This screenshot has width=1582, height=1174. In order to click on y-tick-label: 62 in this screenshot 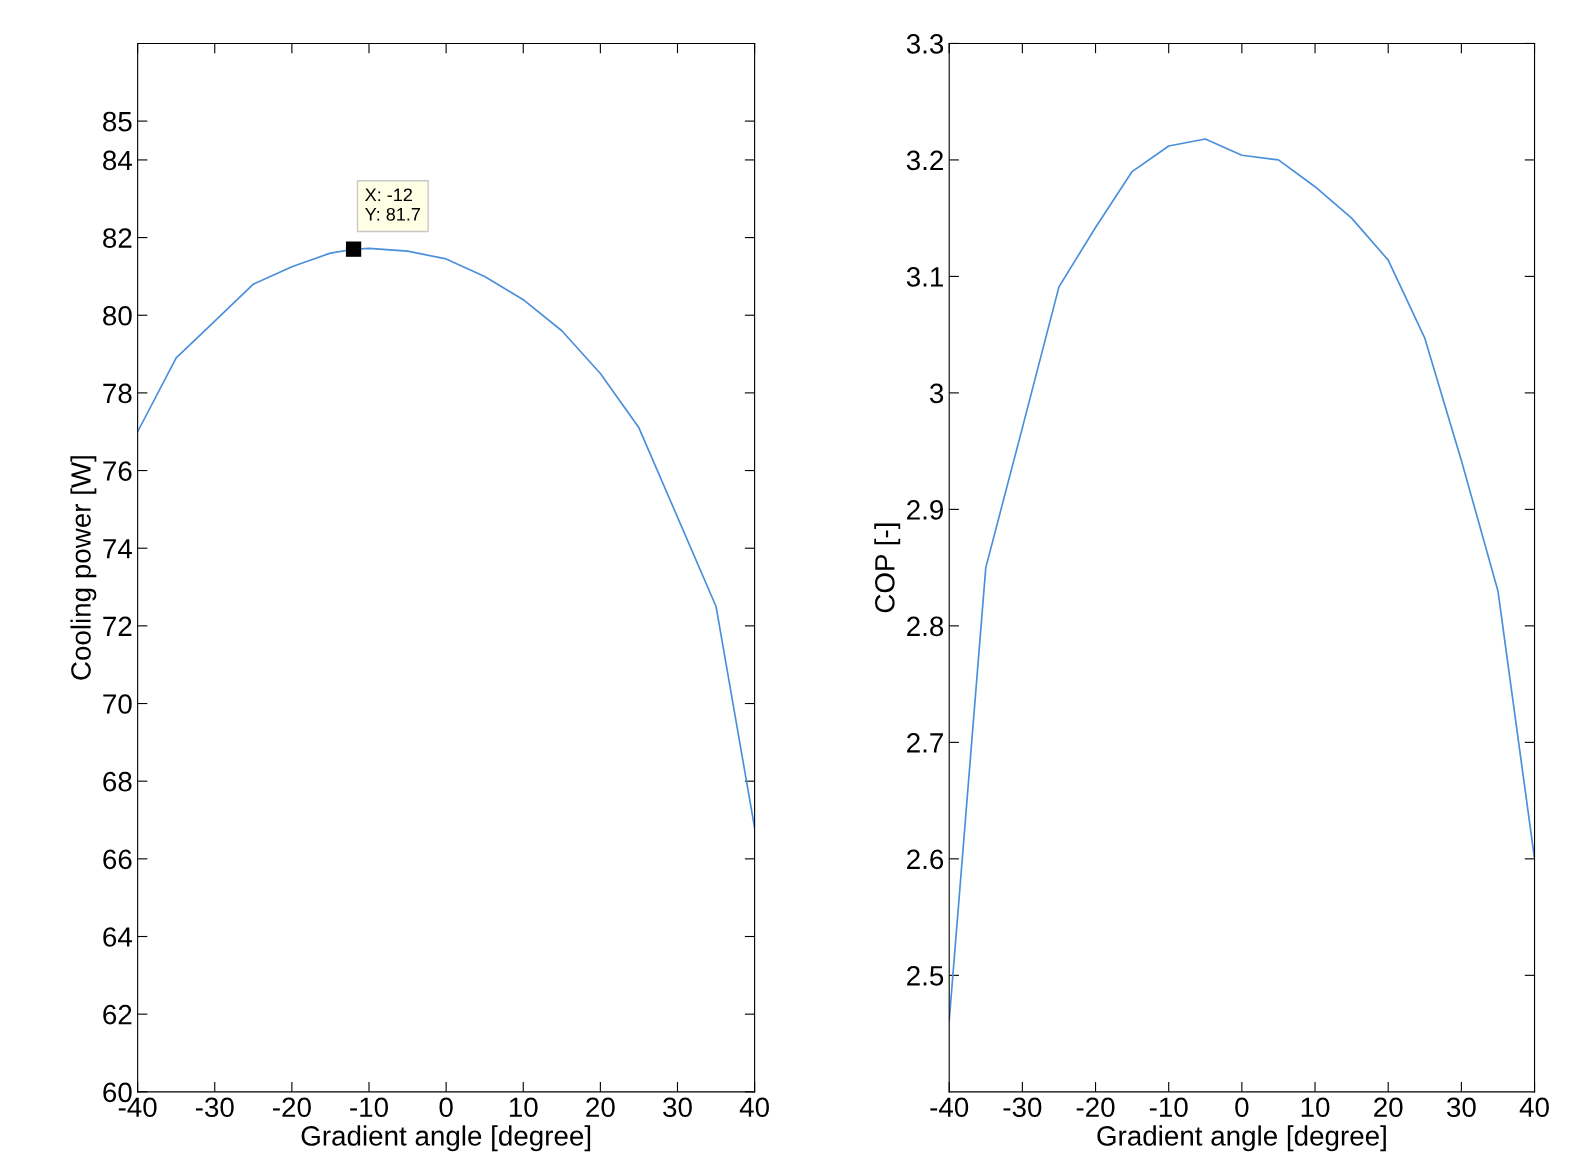, I will do `click(117, 1014)`.